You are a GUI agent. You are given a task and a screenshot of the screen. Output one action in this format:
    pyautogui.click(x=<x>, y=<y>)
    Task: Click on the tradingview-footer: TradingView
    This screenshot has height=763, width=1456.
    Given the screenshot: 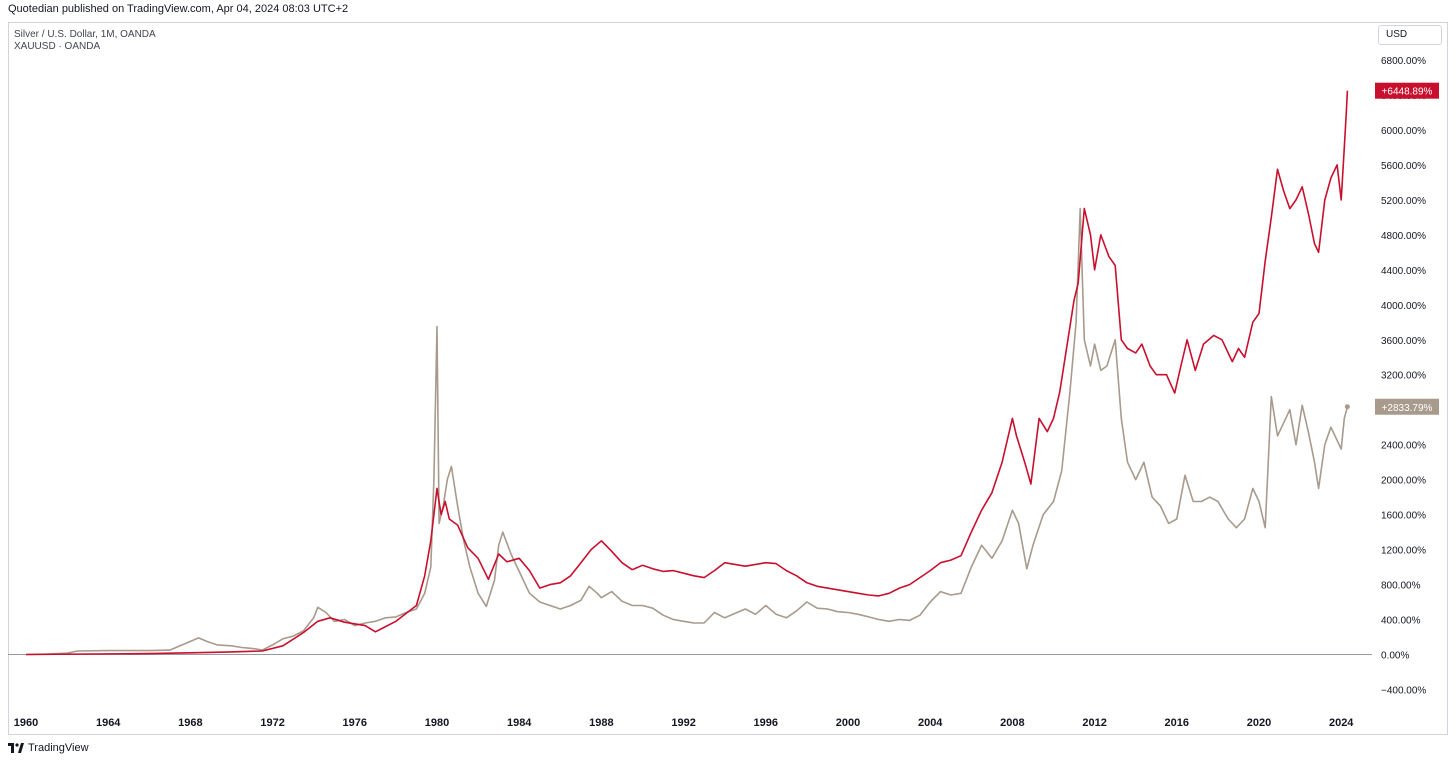 What is the action you would take?
    pyautogui.click(x=48, y=748)
    